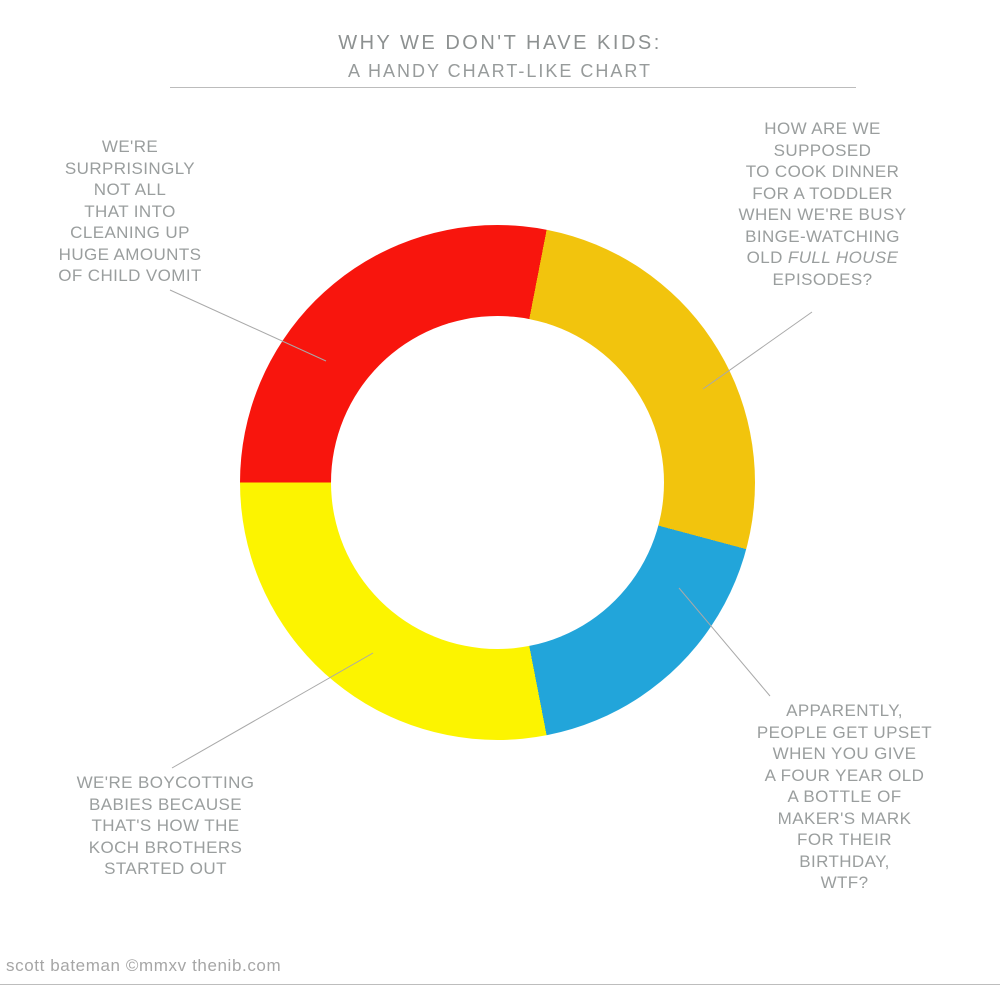  I want to click on title-divider, so click(513, 87).